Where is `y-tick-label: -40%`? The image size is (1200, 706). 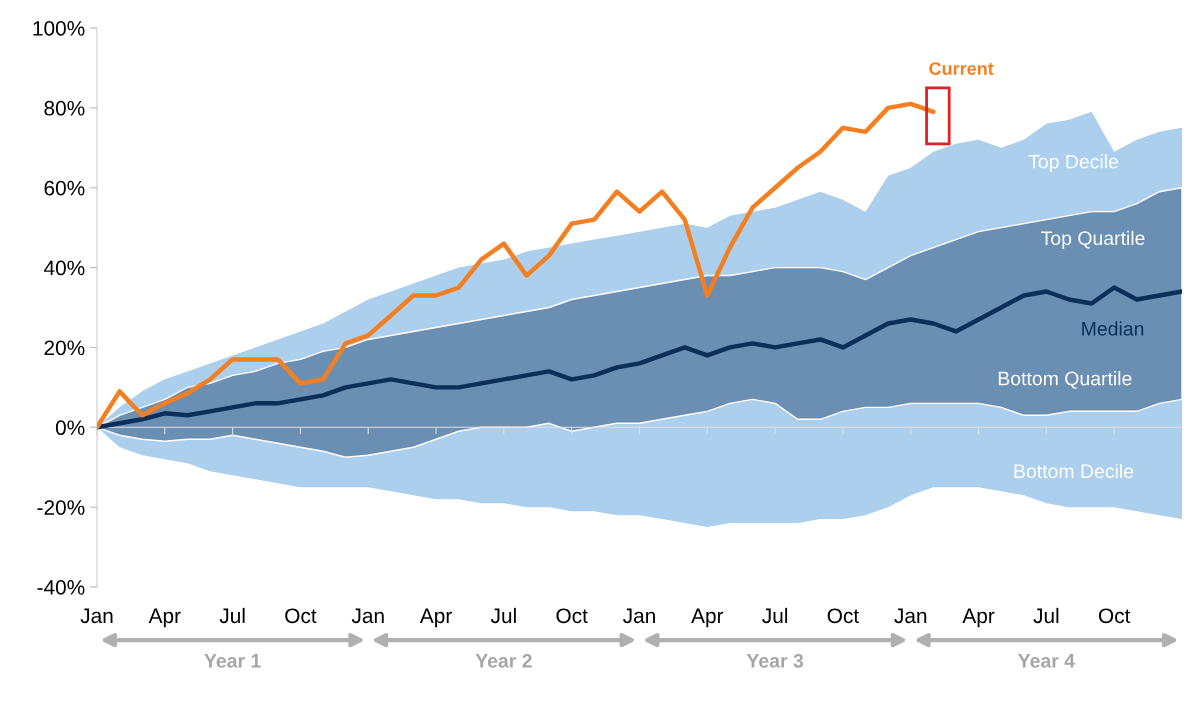 y-tick-label: -40% is located at coordinates (61, 587).